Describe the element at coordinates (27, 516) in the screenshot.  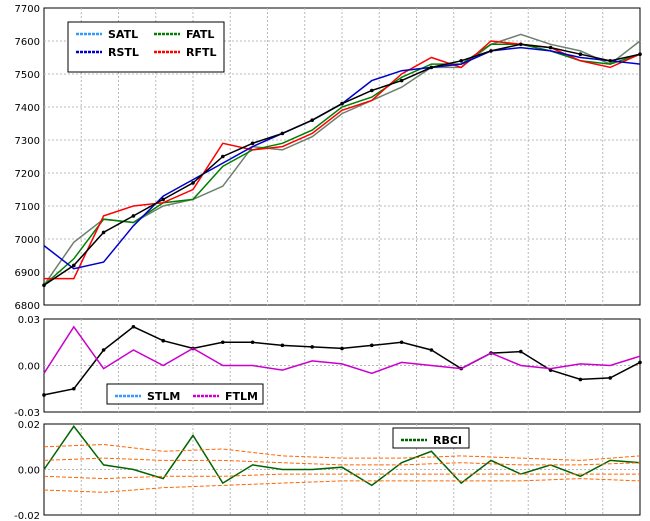
I see `rbci-y-tick-label: -0.02` at that location.